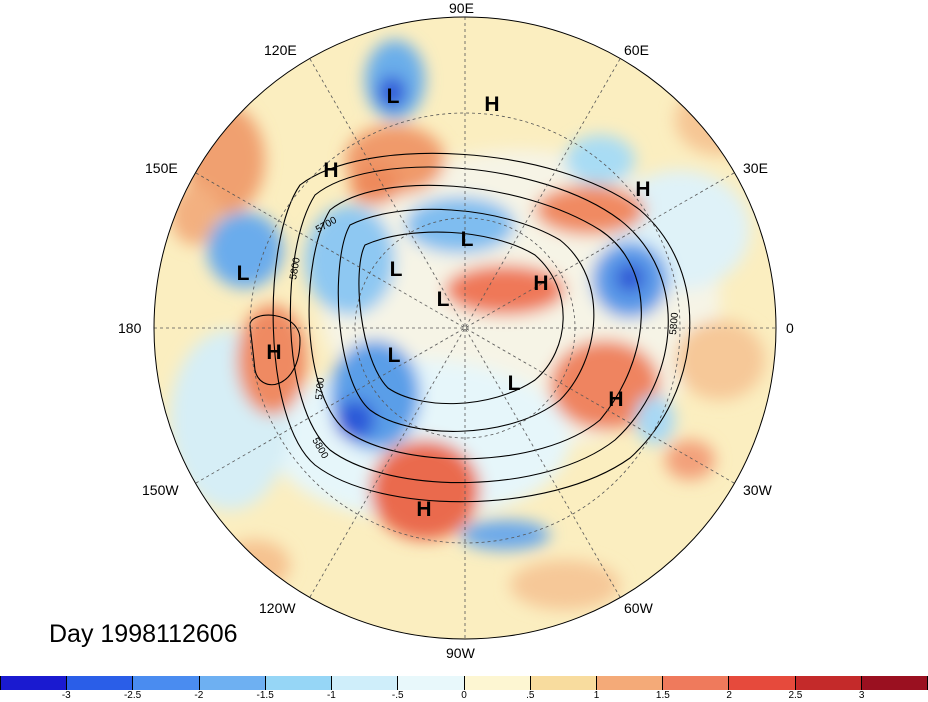  What do you see at coordinates (277, 608) in the screenshot?
I see `lon-label-120w: 120W` at bounding box center [277, 608].